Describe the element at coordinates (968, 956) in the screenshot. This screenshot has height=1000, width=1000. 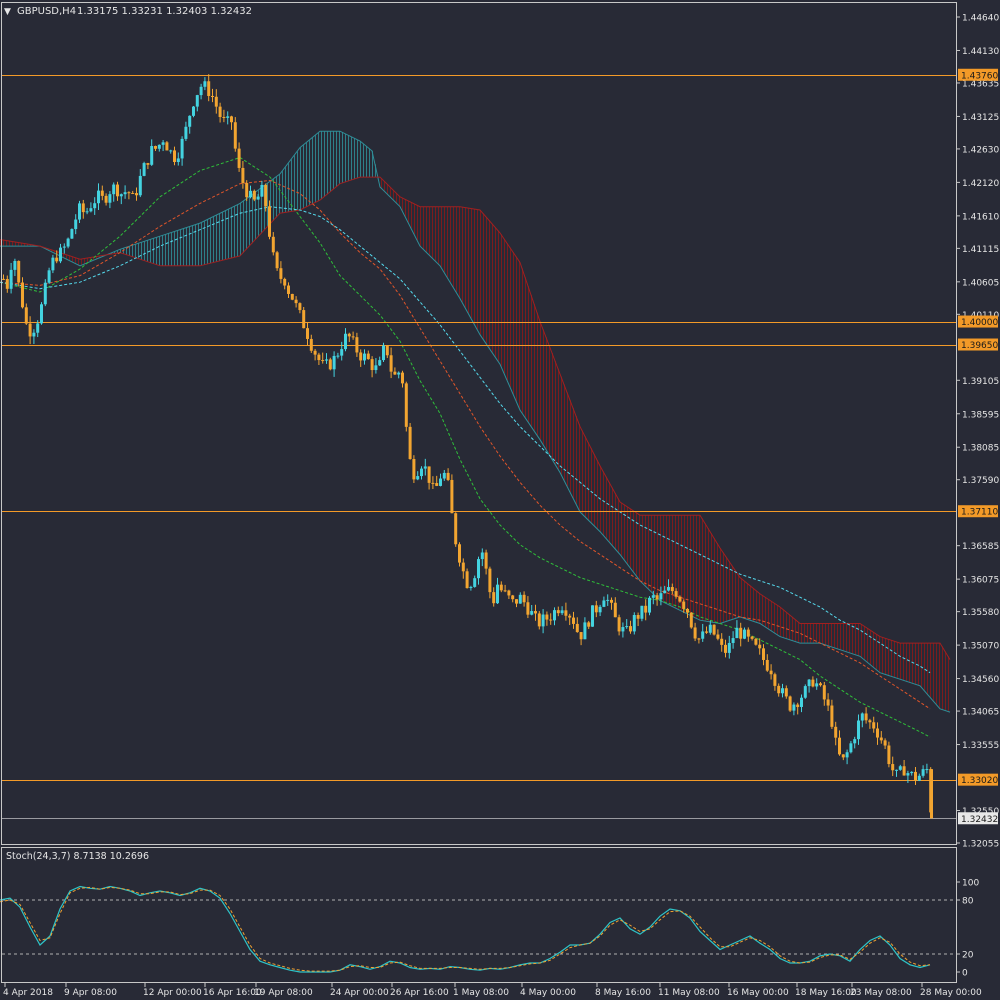
I see `stoch-tick-label: 20` at that location.